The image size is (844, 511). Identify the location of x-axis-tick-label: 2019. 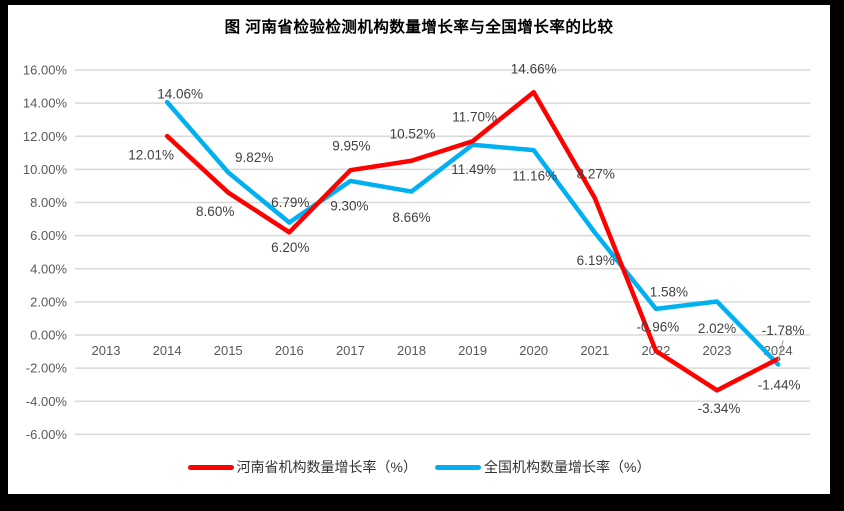
(472, 350).